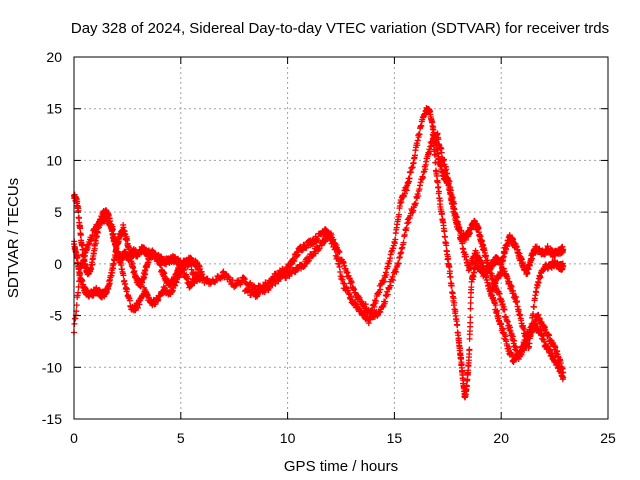  What do you see at coordinates (608, 438) in the screenshot?
I see `x-tick-label: 25` at bounding box center [608, 438].